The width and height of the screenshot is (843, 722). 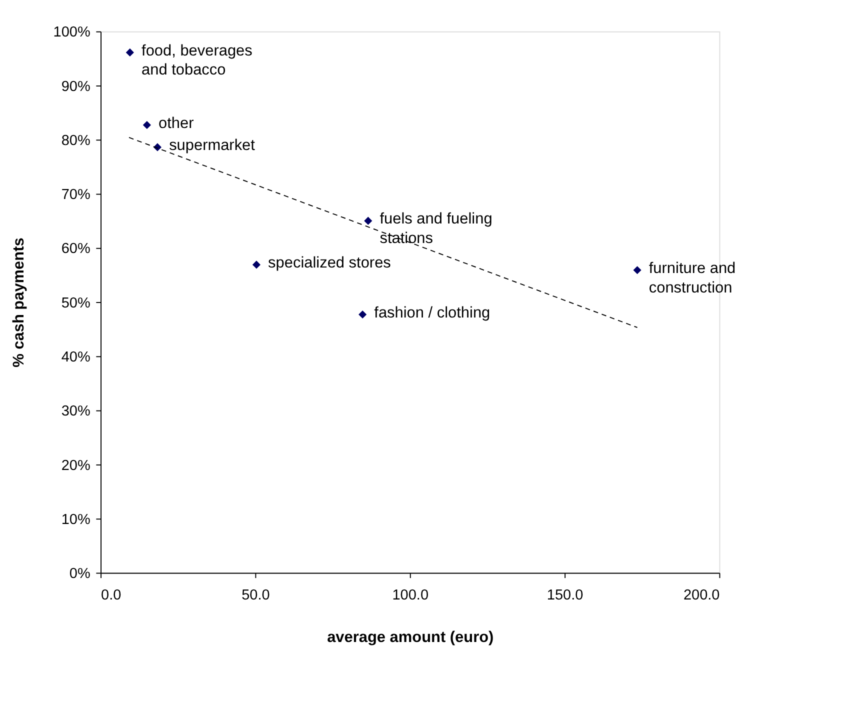 I want to click on x-axis-title: average amount (euro), so click(x=410, y=637).